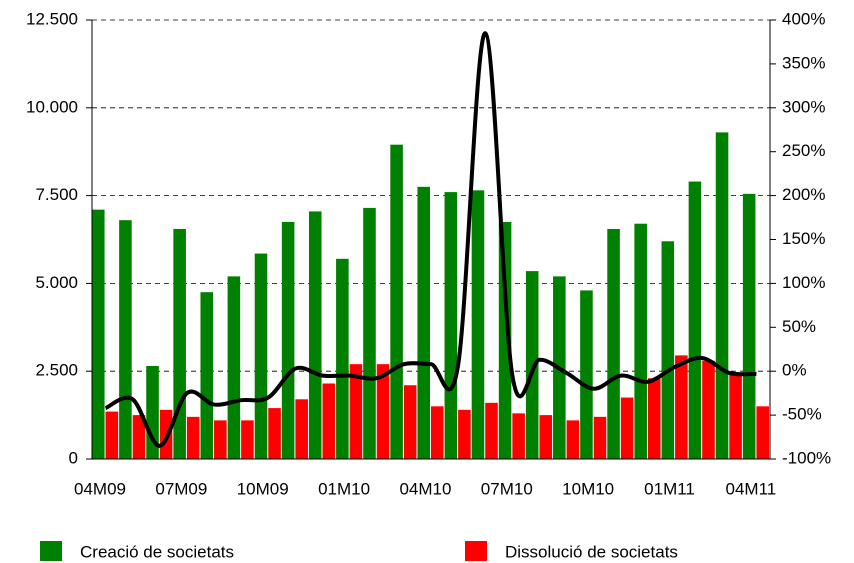 The image size is (854, 563). What do you see at coordinates (507, 488) in the screenshot?
I see `x-tick-label: 07M10` at bounding box center [507, 488].